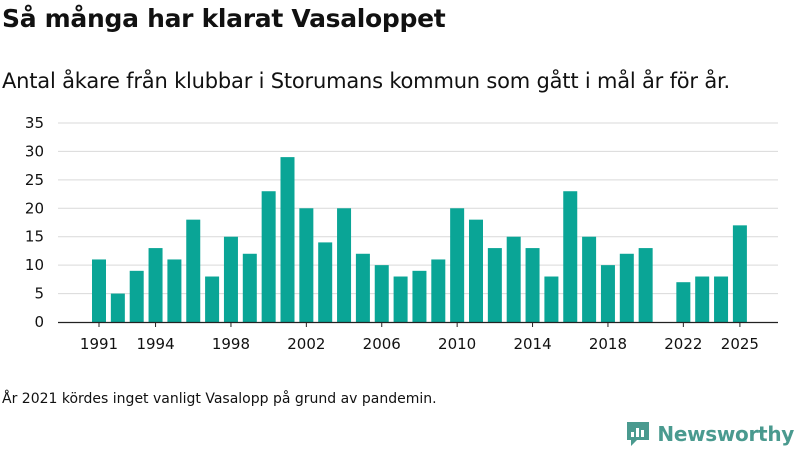  What do you see at coordinates (457, 344) in the screenshot?
I see `x-tick-label: 2010` at bounding box center [457, 344].